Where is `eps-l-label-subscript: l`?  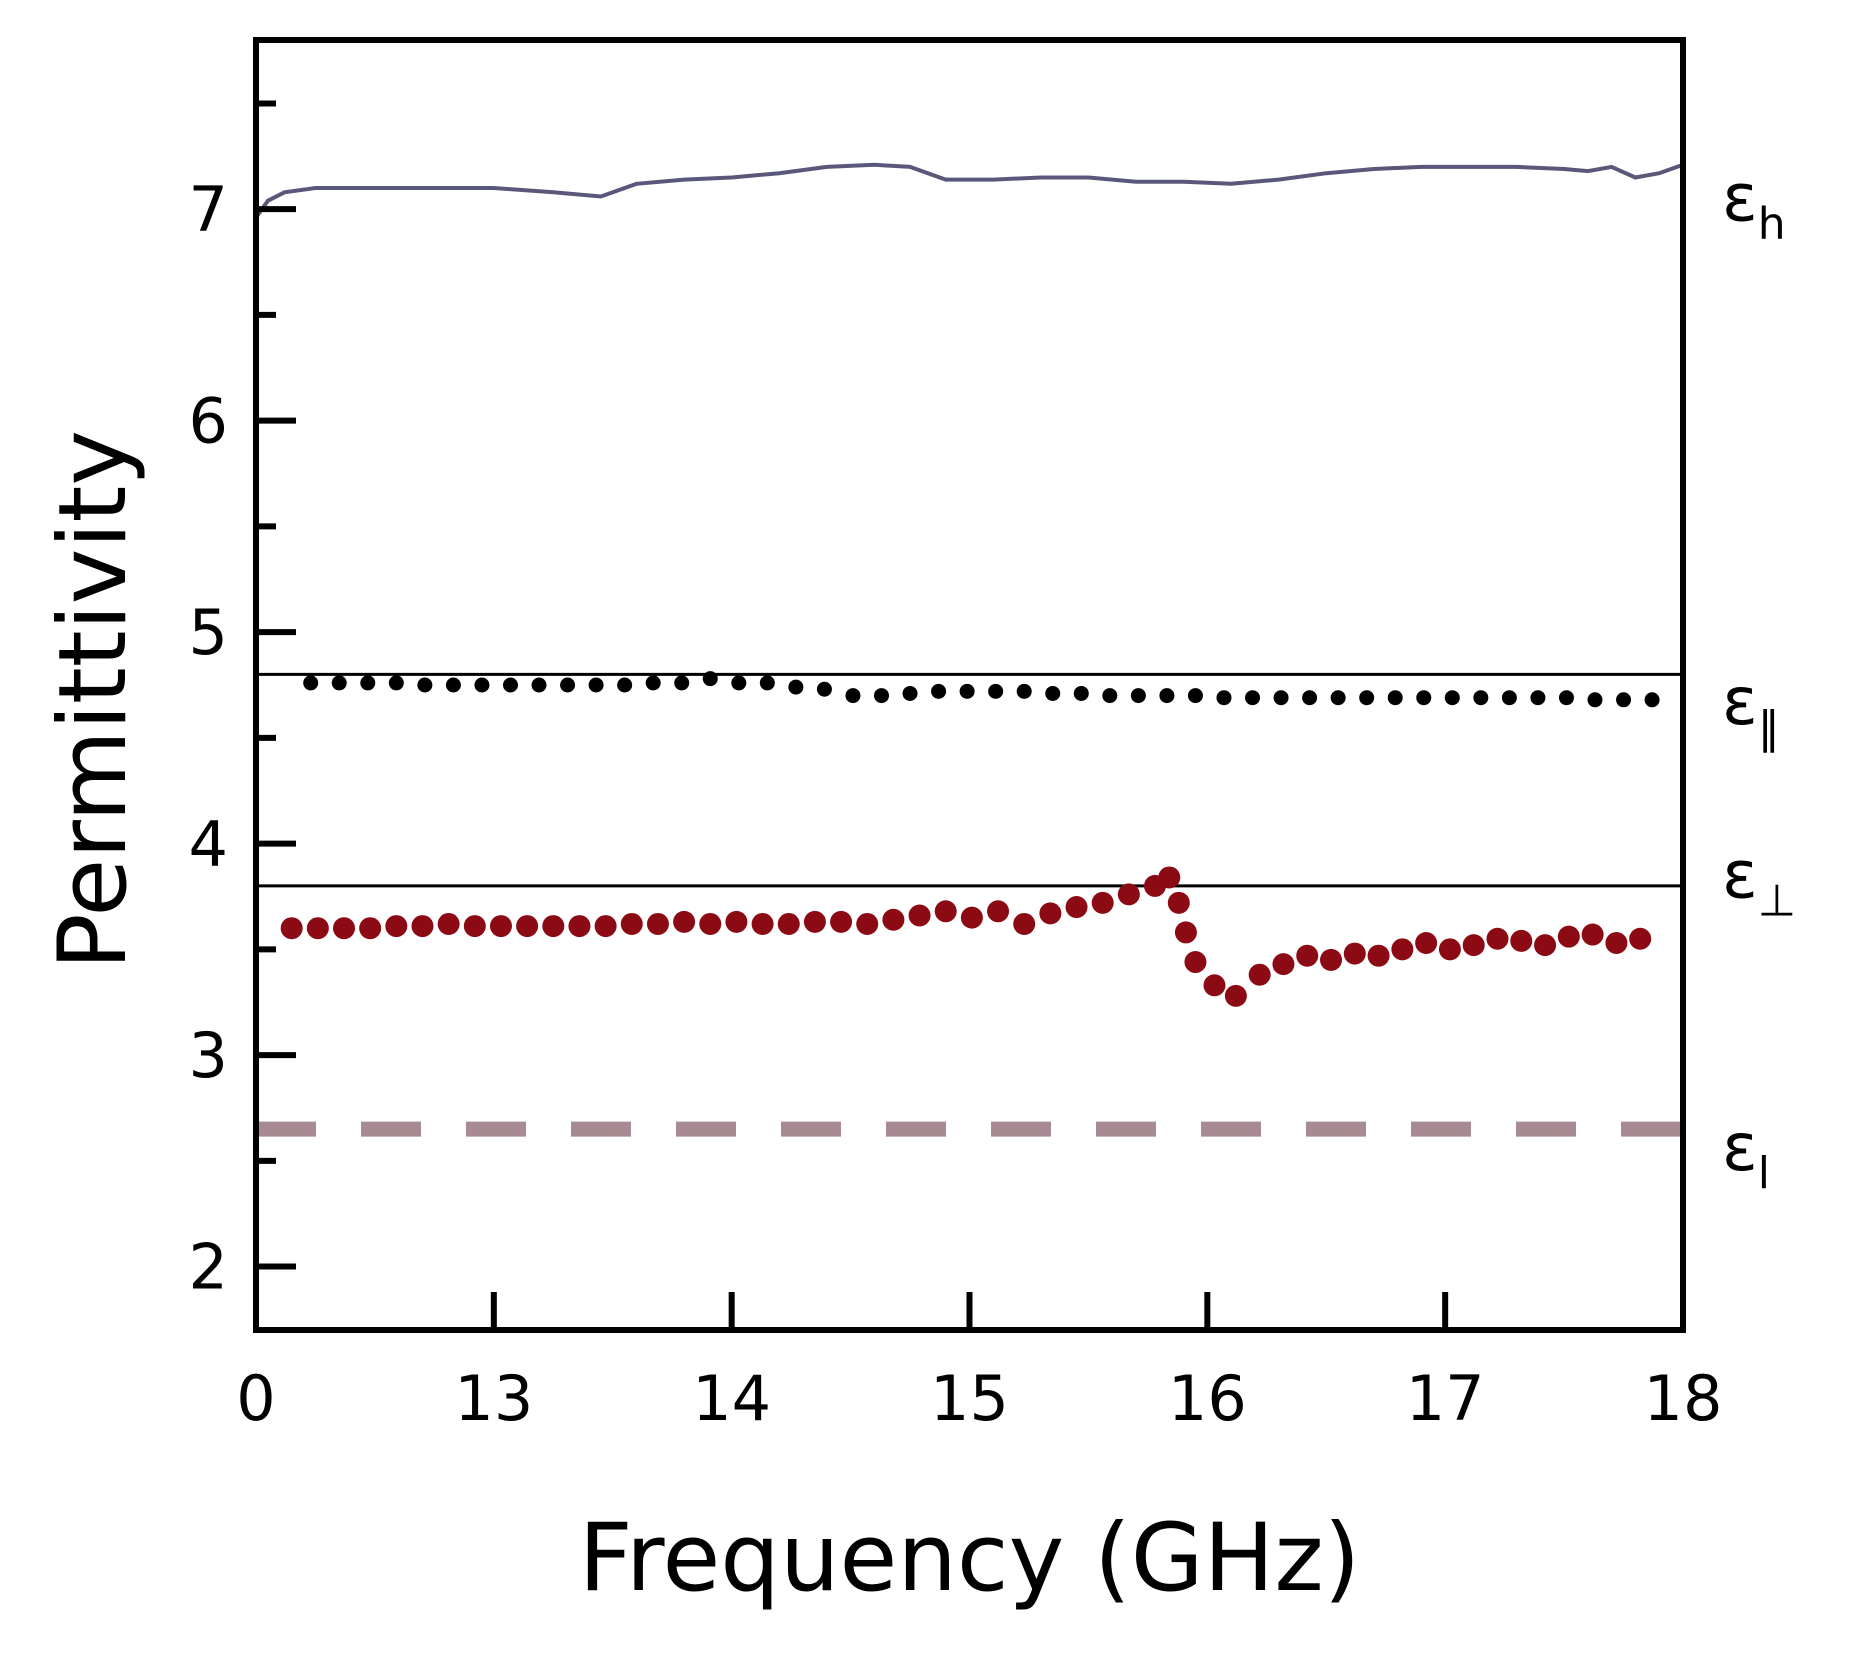 eps-l-label-subscript: l is located at coordinates (1764, 1173).